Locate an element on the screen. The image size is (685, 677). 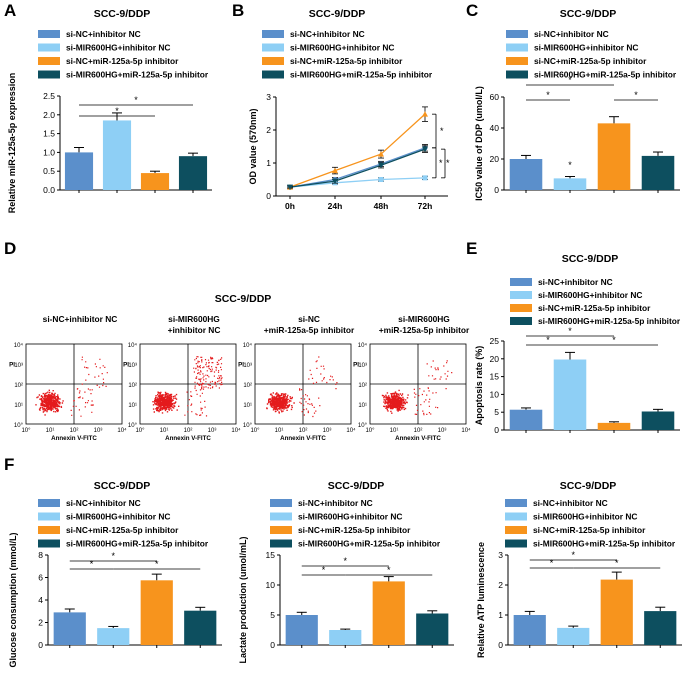
y-tick-label: 6 is located at coordinates (40, 578).